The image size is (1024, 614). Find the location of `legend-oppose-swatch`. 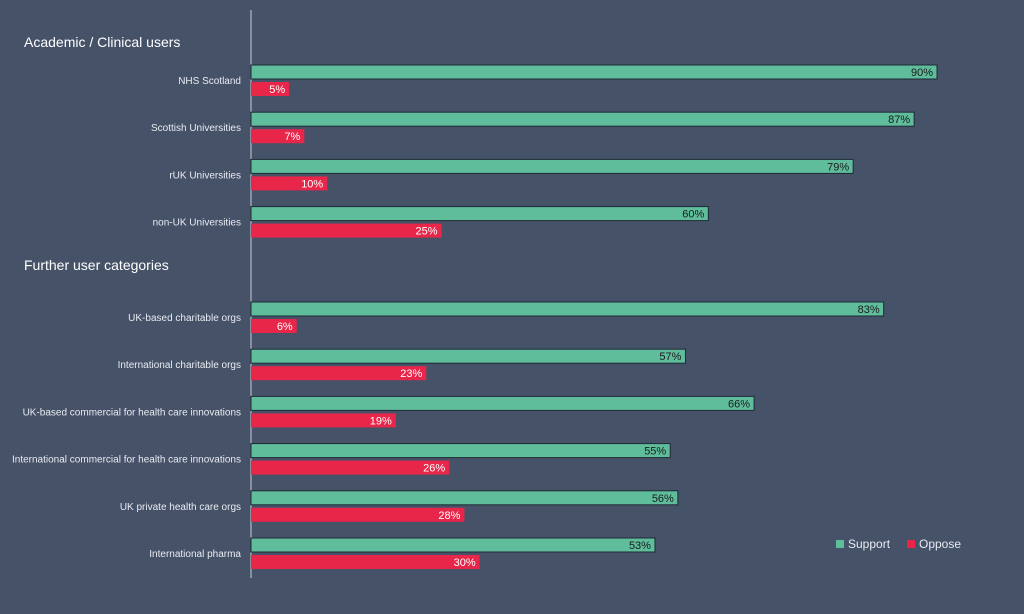

legend-oppose-swatch is located at coordinates (911, 544).